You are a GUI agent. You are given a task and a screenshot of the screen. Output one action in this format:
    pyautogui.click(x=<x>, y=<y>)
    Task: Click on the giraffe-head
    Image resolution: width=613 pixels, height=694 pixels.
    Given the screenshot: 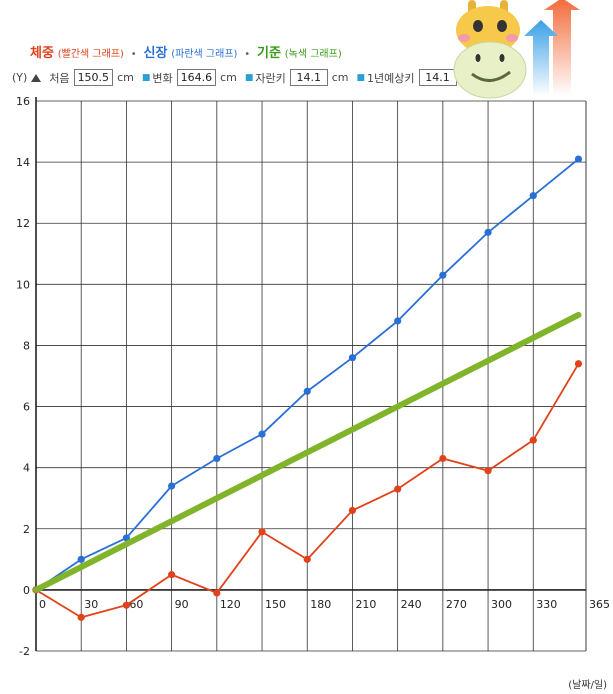 What is the action you would take?
    pyautogui.click(x=490, y=49)
    